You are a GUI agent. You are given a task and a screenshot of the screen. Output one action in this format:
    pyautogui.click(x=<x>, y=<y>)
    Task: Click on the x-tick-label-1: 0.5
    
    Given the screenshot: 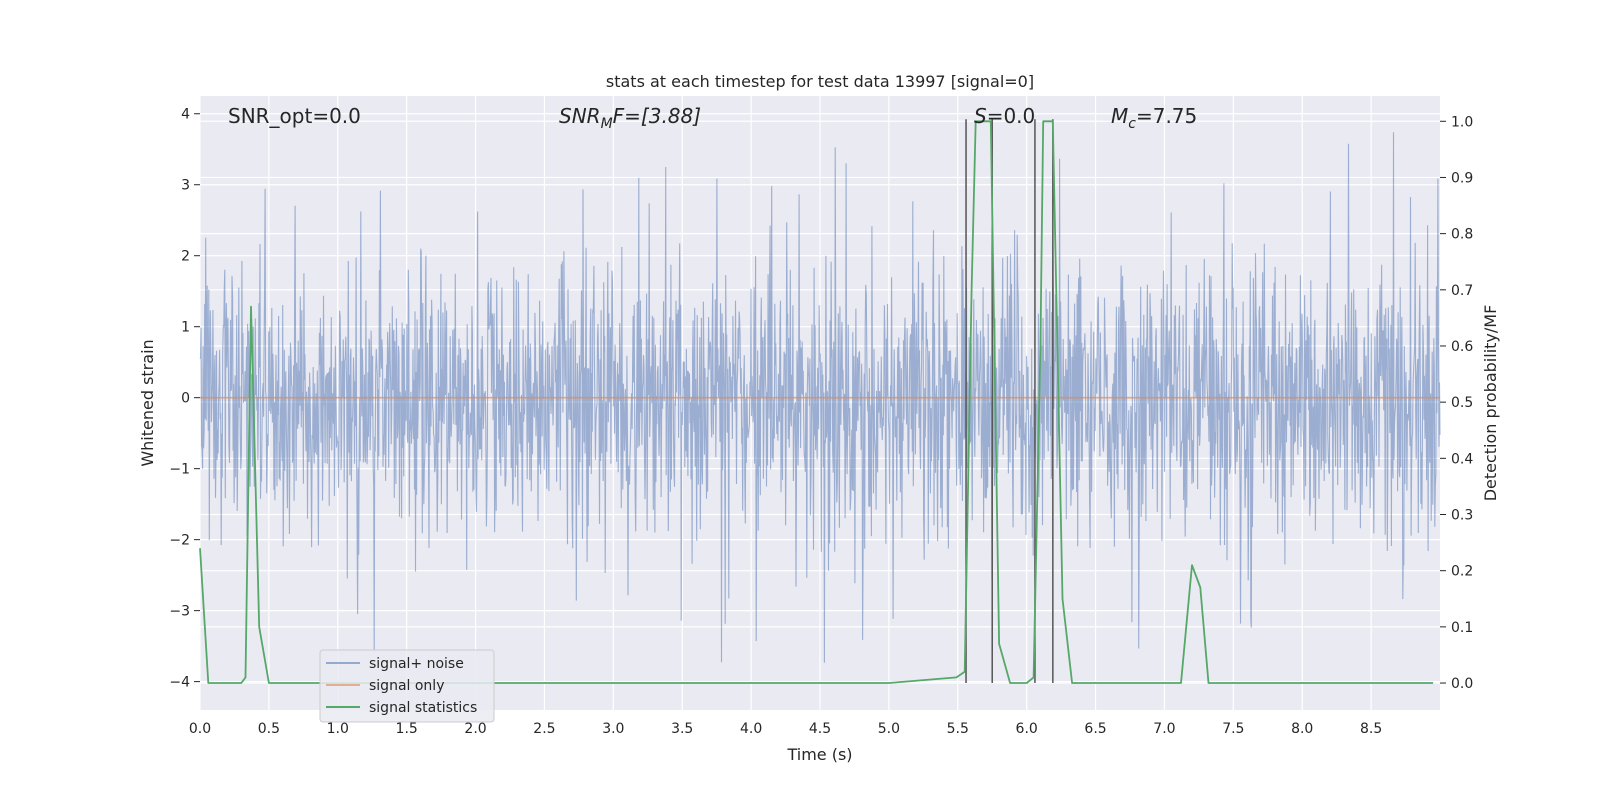 What is the action you would take?
    pyautogui.click(x=269, y=729)
    